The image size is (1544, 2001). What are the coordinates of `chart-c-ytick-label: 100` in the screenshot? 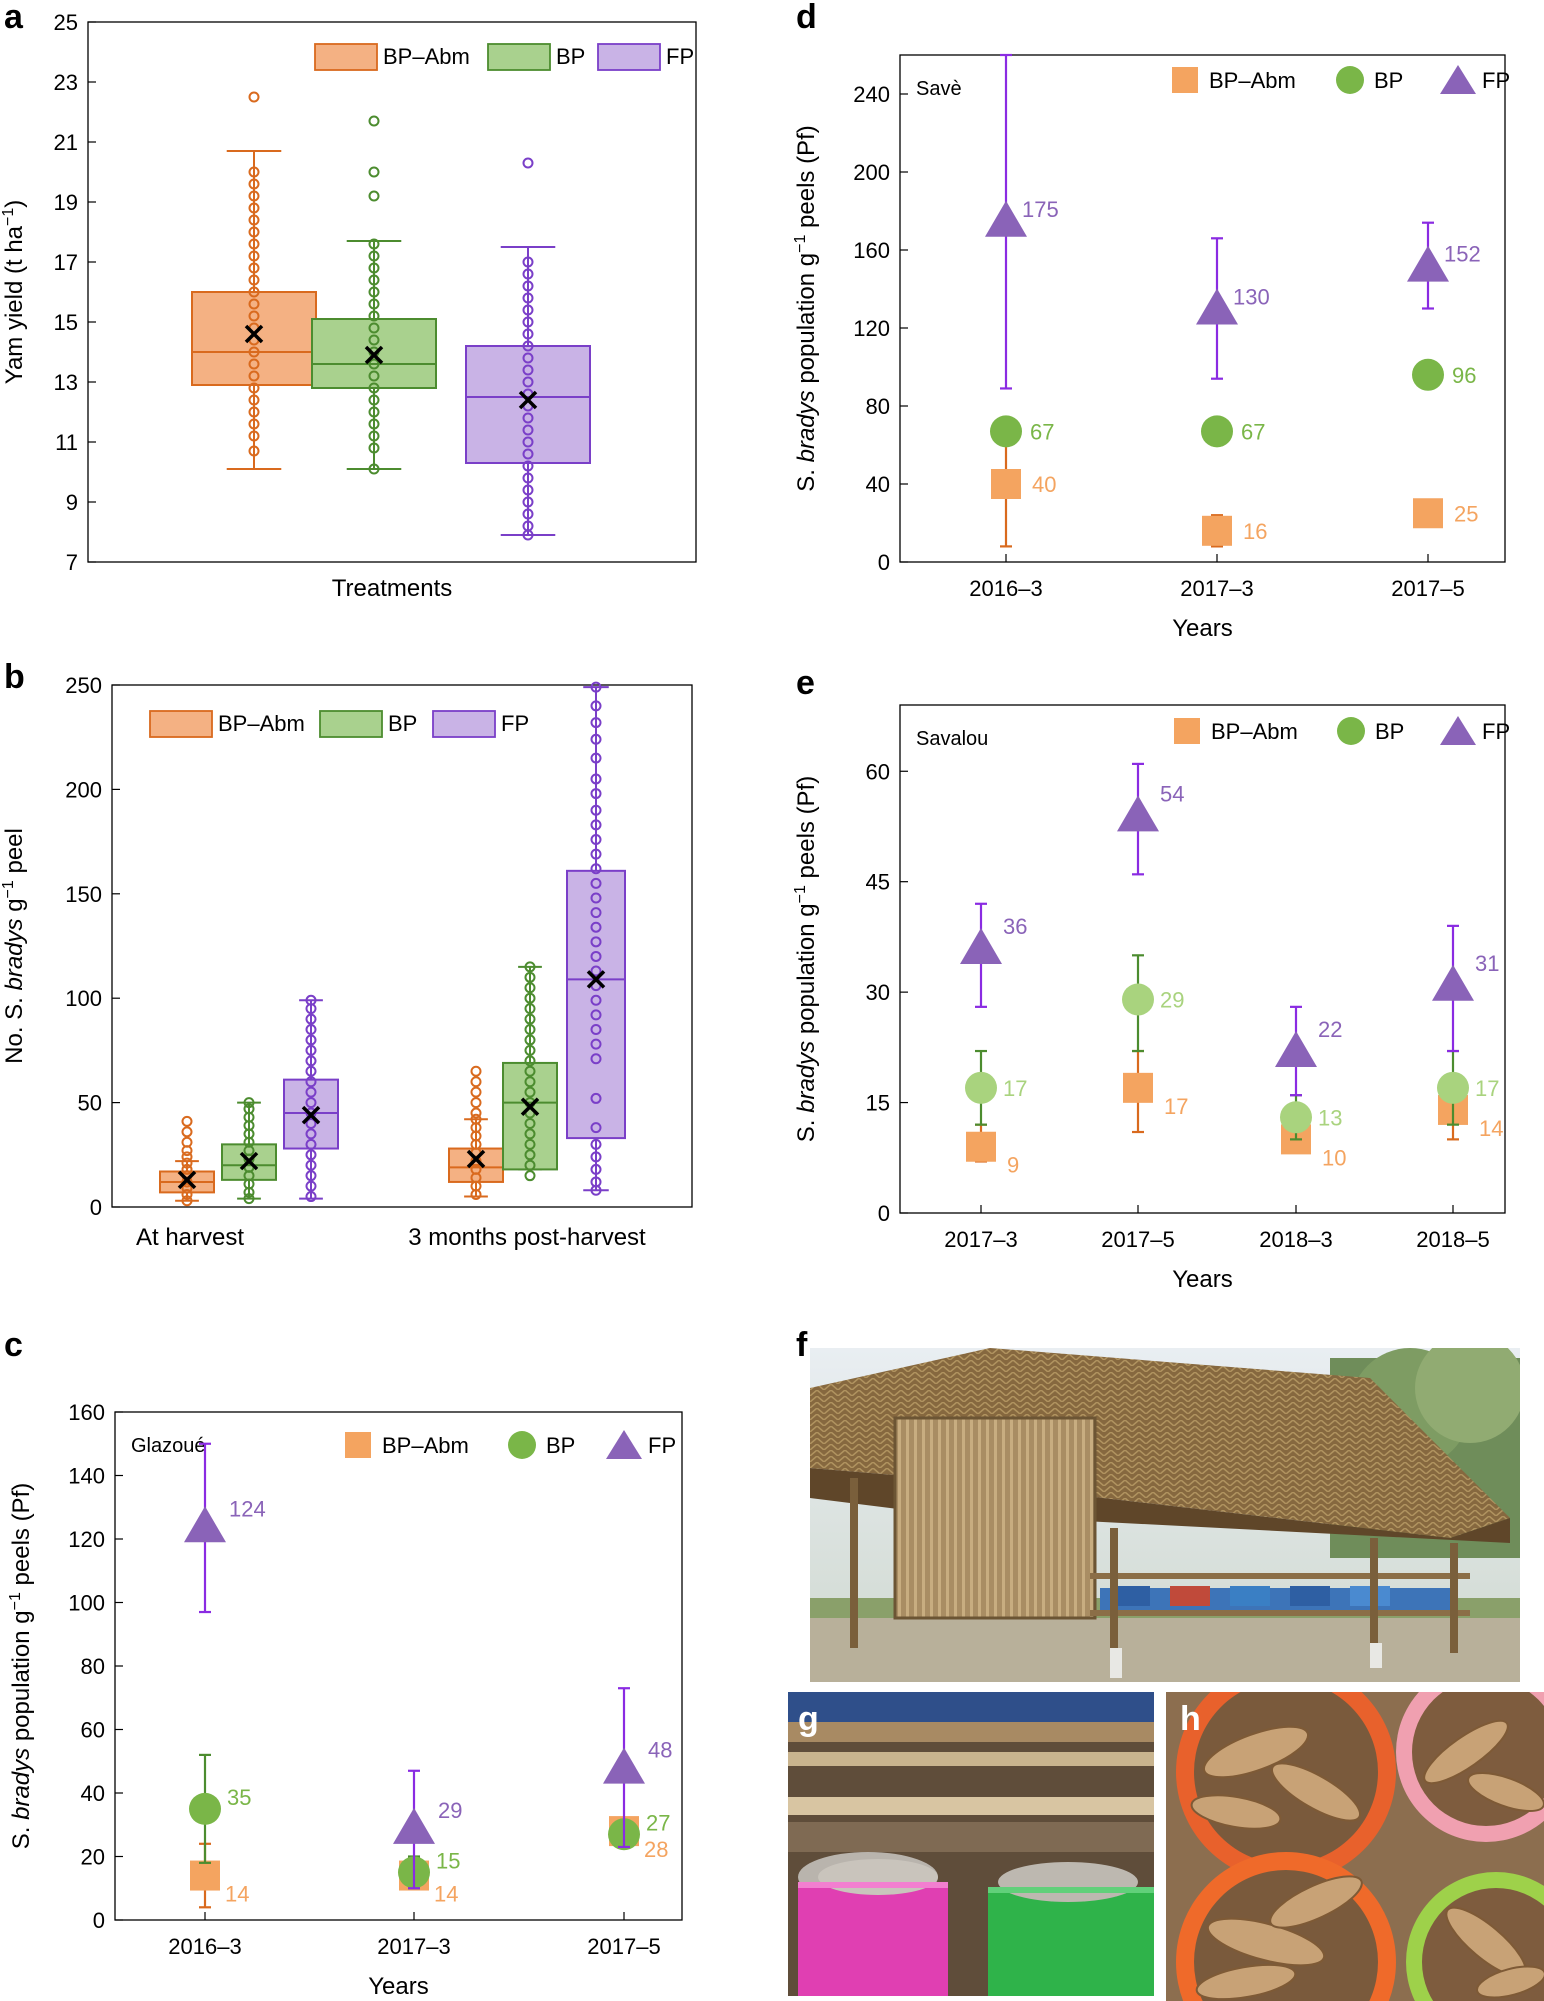 It's located at (86, 1603).